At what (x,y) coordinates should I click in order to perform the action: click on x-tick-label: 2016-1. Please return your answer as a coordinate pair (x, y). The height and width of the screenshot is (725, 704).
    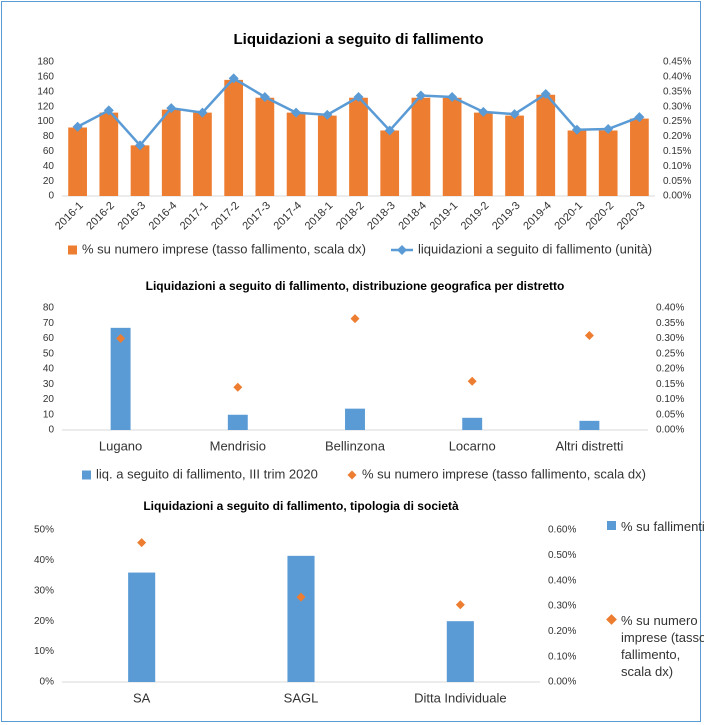
    Looking at the image, I should click on (69, 216).